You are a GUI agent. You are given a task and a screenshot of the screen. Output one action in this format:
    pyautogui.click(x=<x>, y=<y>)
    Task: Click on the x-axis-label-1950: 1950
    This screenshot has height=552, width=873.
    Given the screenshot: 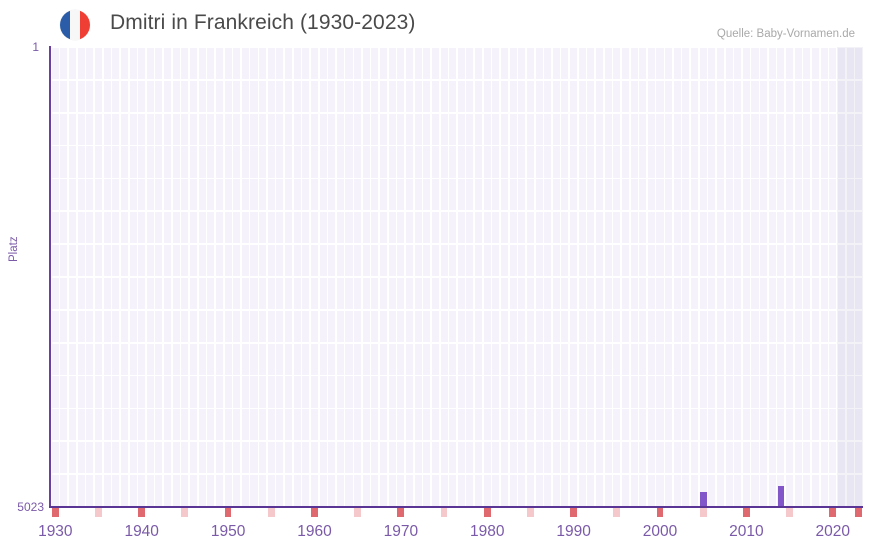 What is the action you would take?
    pyautogui.click(x=228, y=531)
    